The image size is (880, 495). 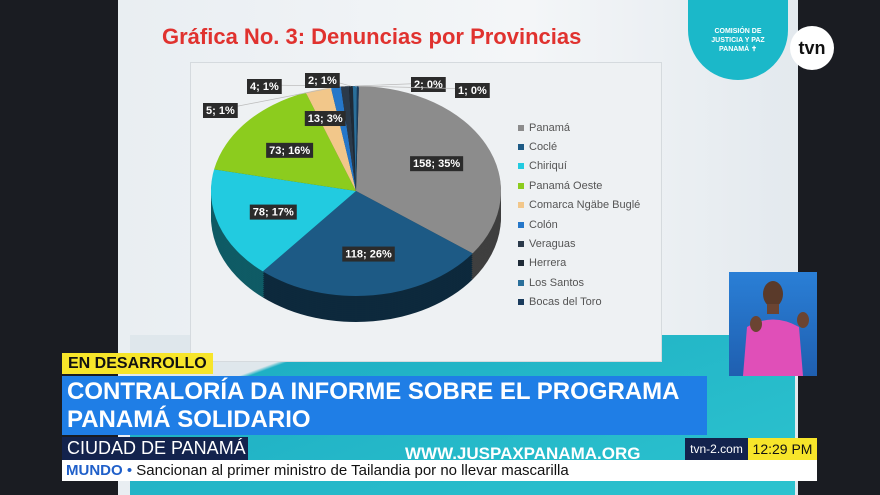 What do you see at coordinates (548, 166) in the screenshot?
I see `legend-label: Chiriquí` at bounding box center [548, 166].